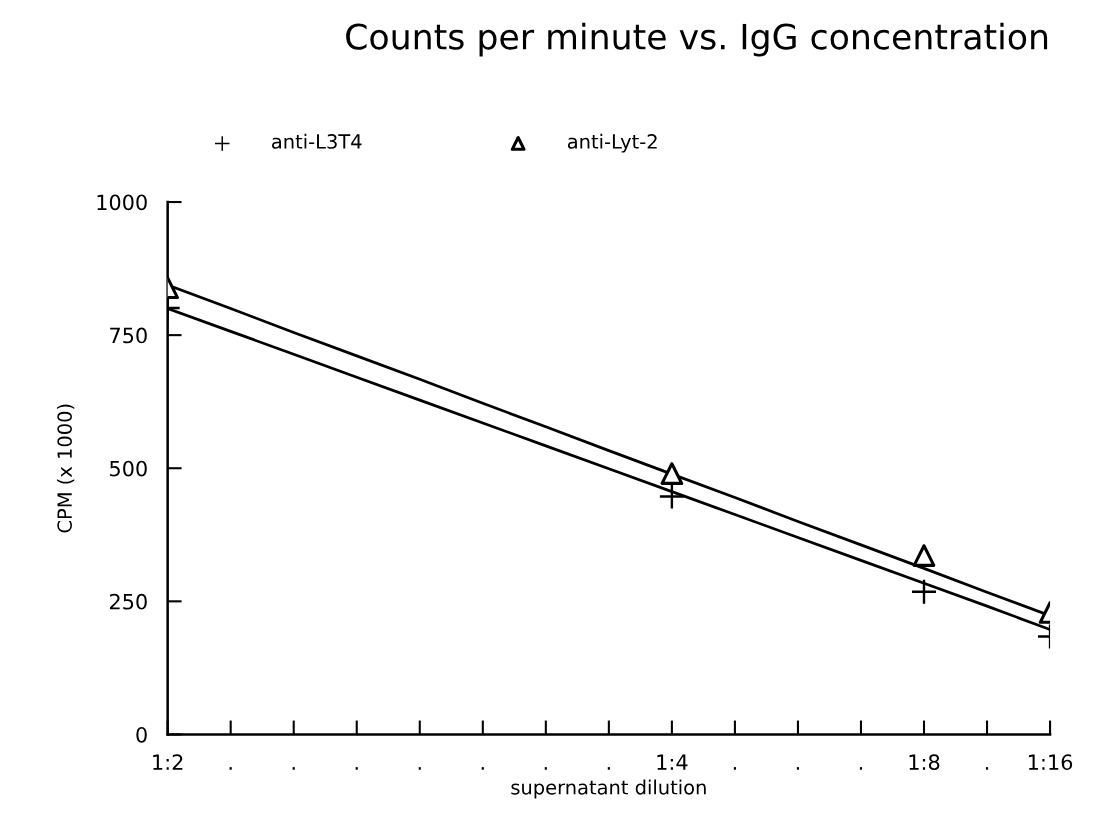  What do you see at coordinates (128, 335) in the screenshot?
I see `y-tick-label: 750` at bounding box center [128, 335].